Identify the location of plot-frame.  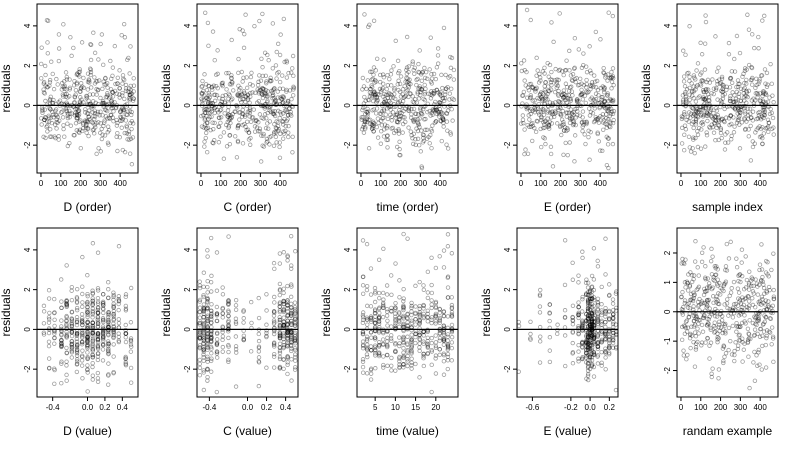
(567, 312).